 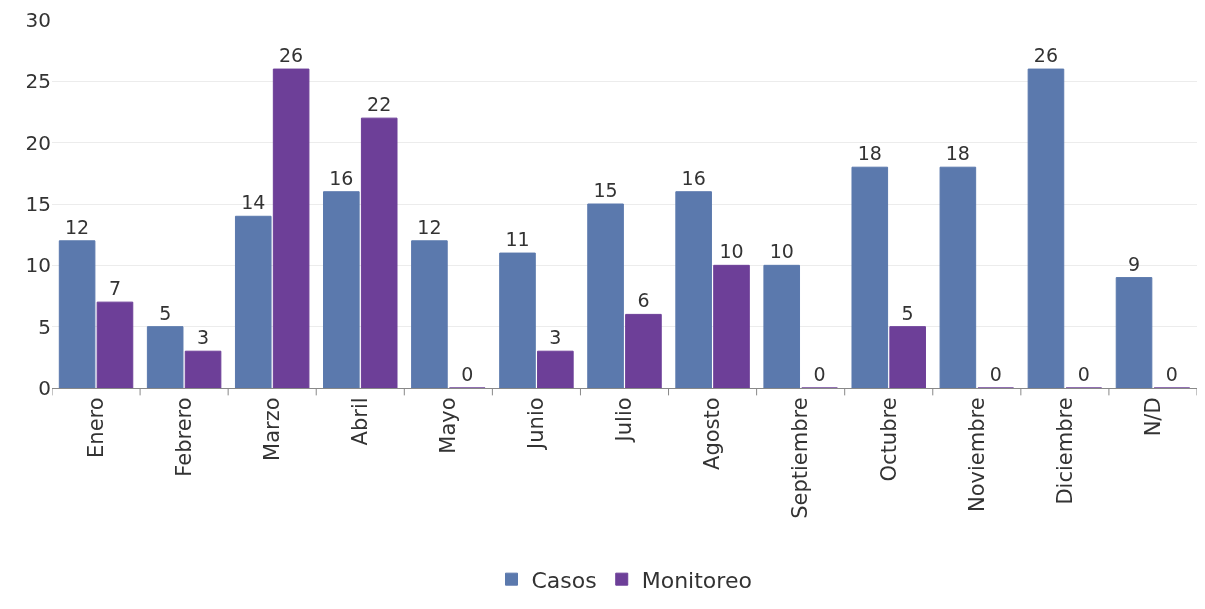 What do you see at coordinates (976, 455) in the screenshot?
I see `x-tick-label: Noviembre` at bounding box center [976, 455].